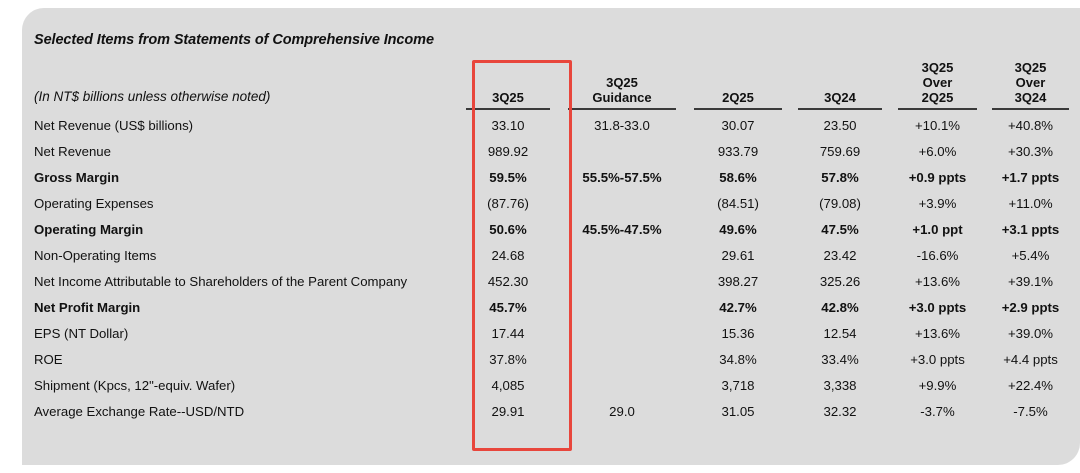  Describe the element at coordinates (738, 385) in the screenshot. I see `cell-q2_25: 3,718` at that location.